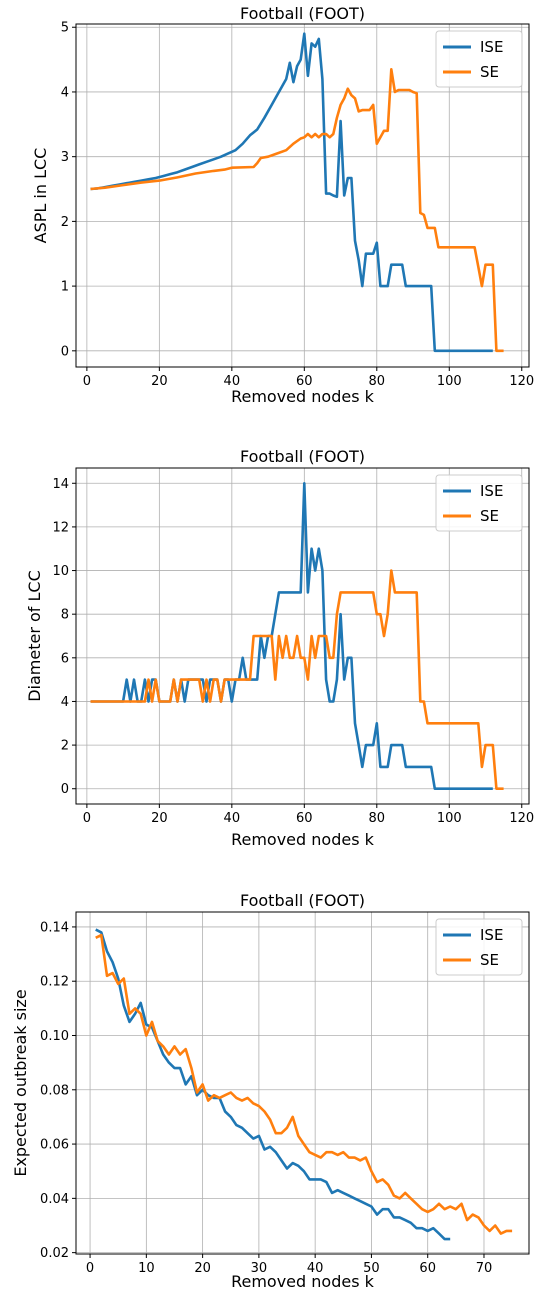 The image size is (550, 1300). I want to click on y-tick-label: 6, so click(65, 658).